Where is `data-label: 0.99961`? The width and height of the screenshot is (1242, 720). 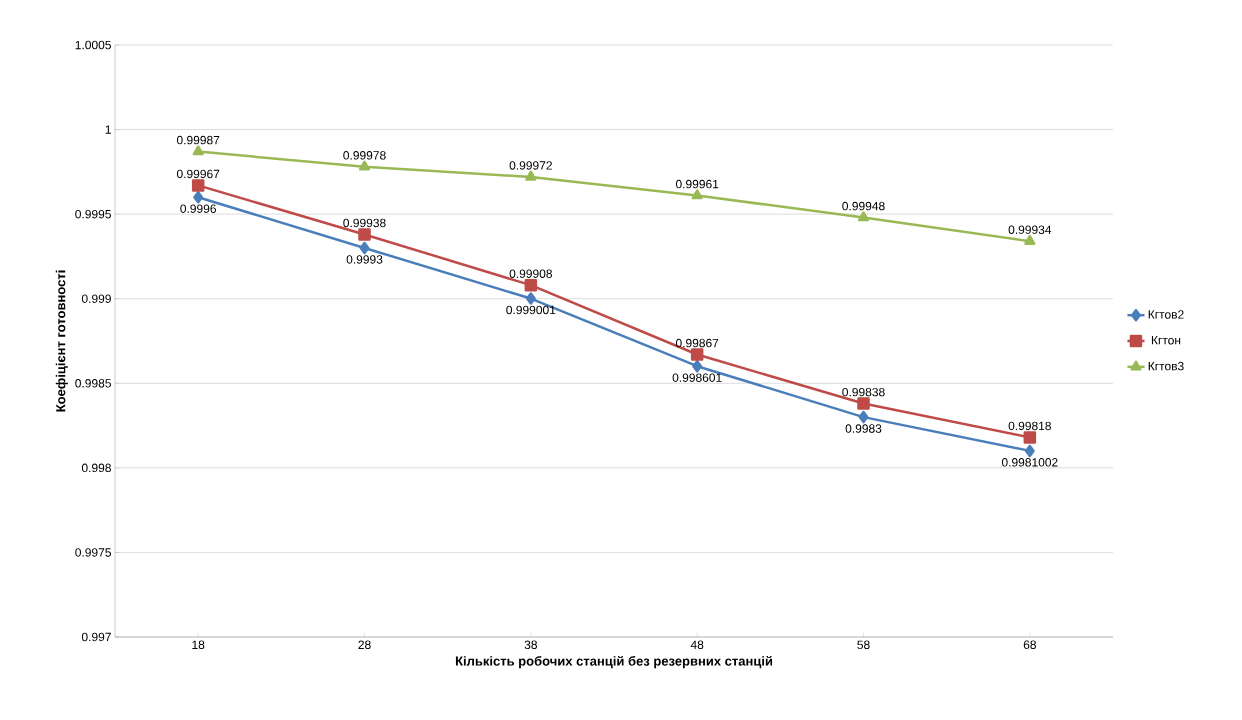
data-label: 0.99961 is located at coordinates (697, 184).